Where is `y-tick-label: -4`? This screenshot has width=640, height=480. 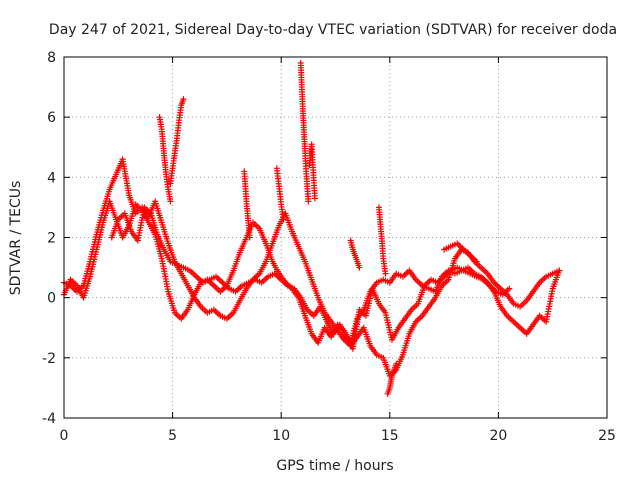
y-tick-label: -4 is located at coordinates (49, 419).